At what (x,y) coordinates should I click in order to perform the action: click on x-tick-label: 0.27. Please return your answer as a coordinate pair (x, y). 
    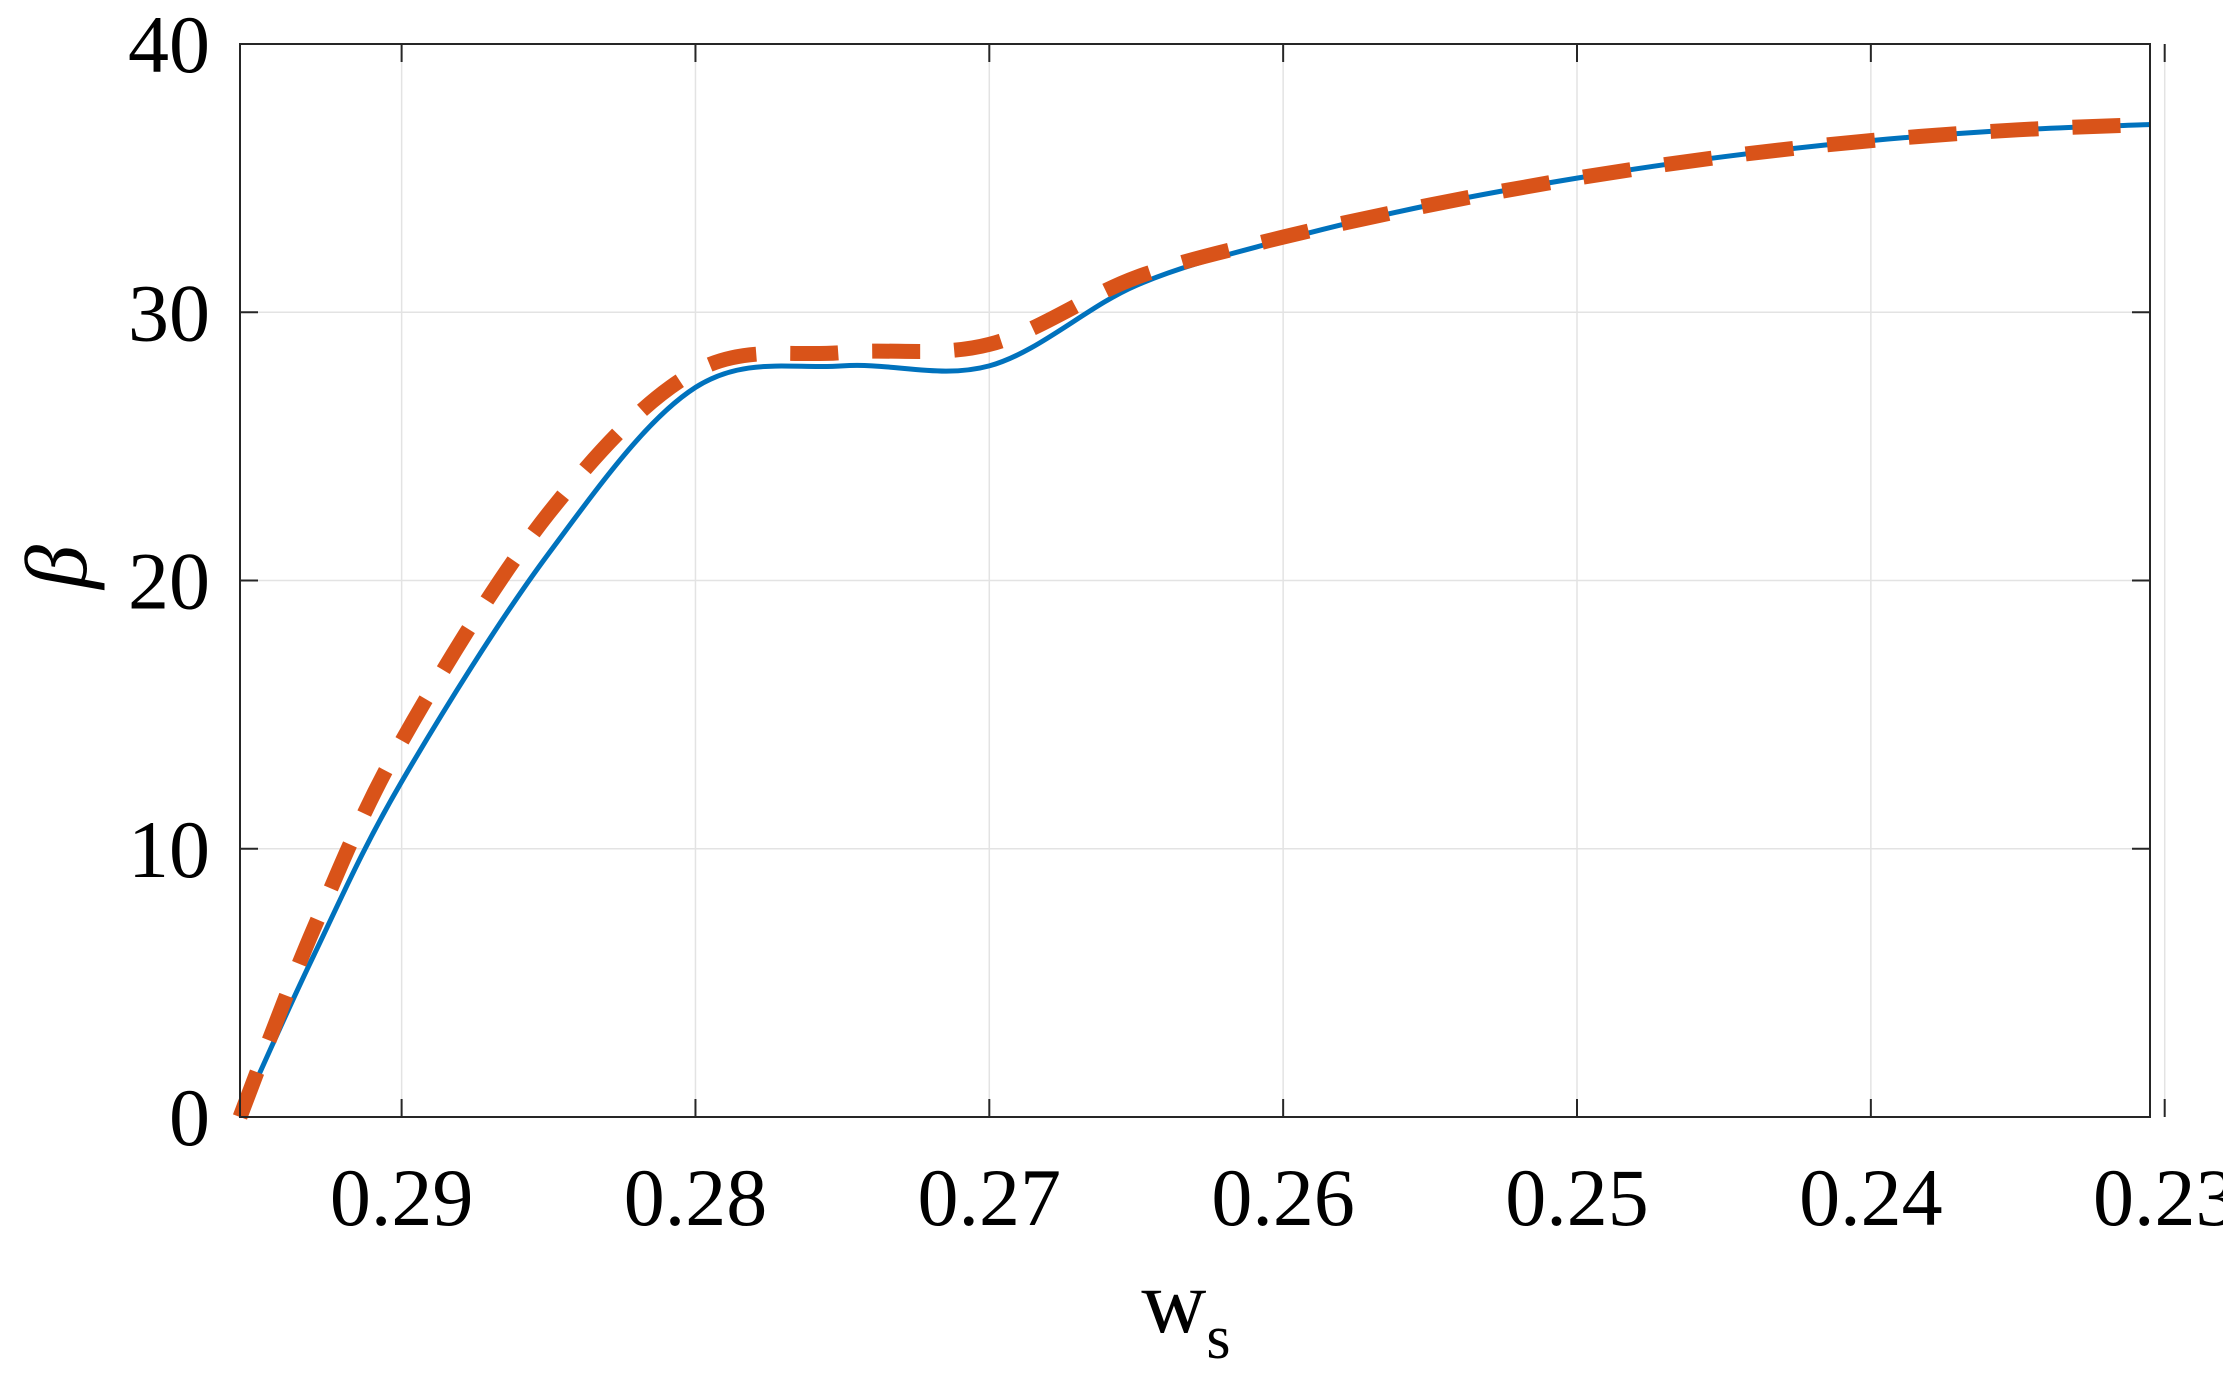
    Looking at the image, I should click on (990, 1197).